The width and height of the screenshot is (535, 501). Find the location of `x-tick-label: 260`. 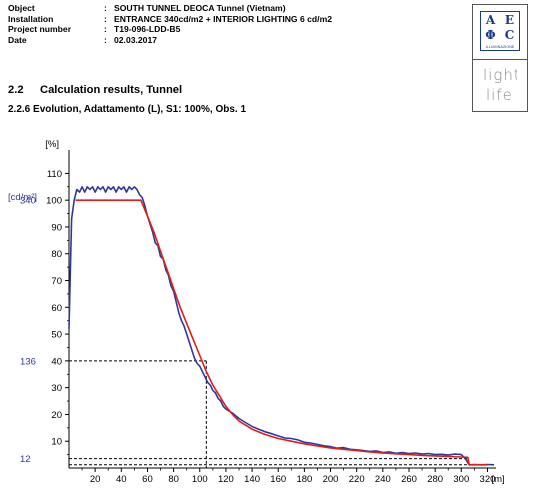

x-tick-label: 260 is located at coordinates (409, 479).